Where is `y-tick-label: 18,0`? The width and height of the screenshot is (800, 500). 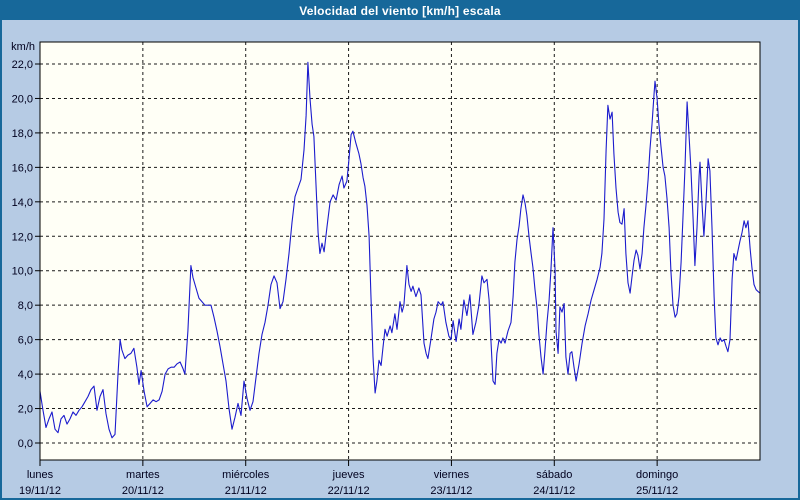 y-tick-label: 18,0 is located at coordinates (22, 134).